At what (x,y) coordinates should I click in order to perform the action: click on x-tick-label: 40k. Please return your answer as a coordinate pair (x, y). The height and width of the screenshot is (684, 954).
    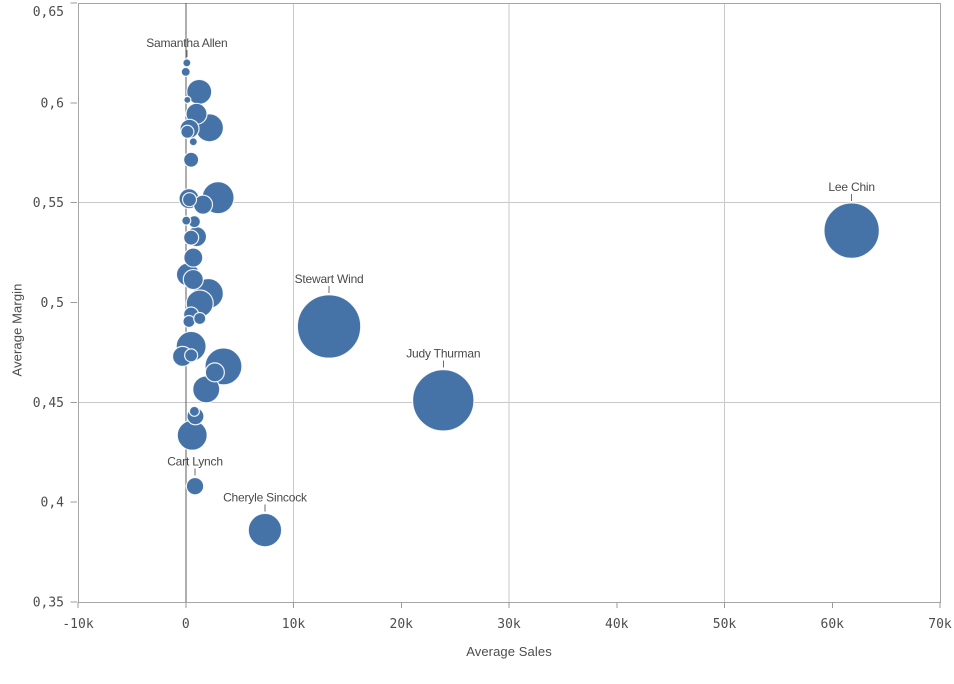
    Looking at the image, I should click on (617, 624).